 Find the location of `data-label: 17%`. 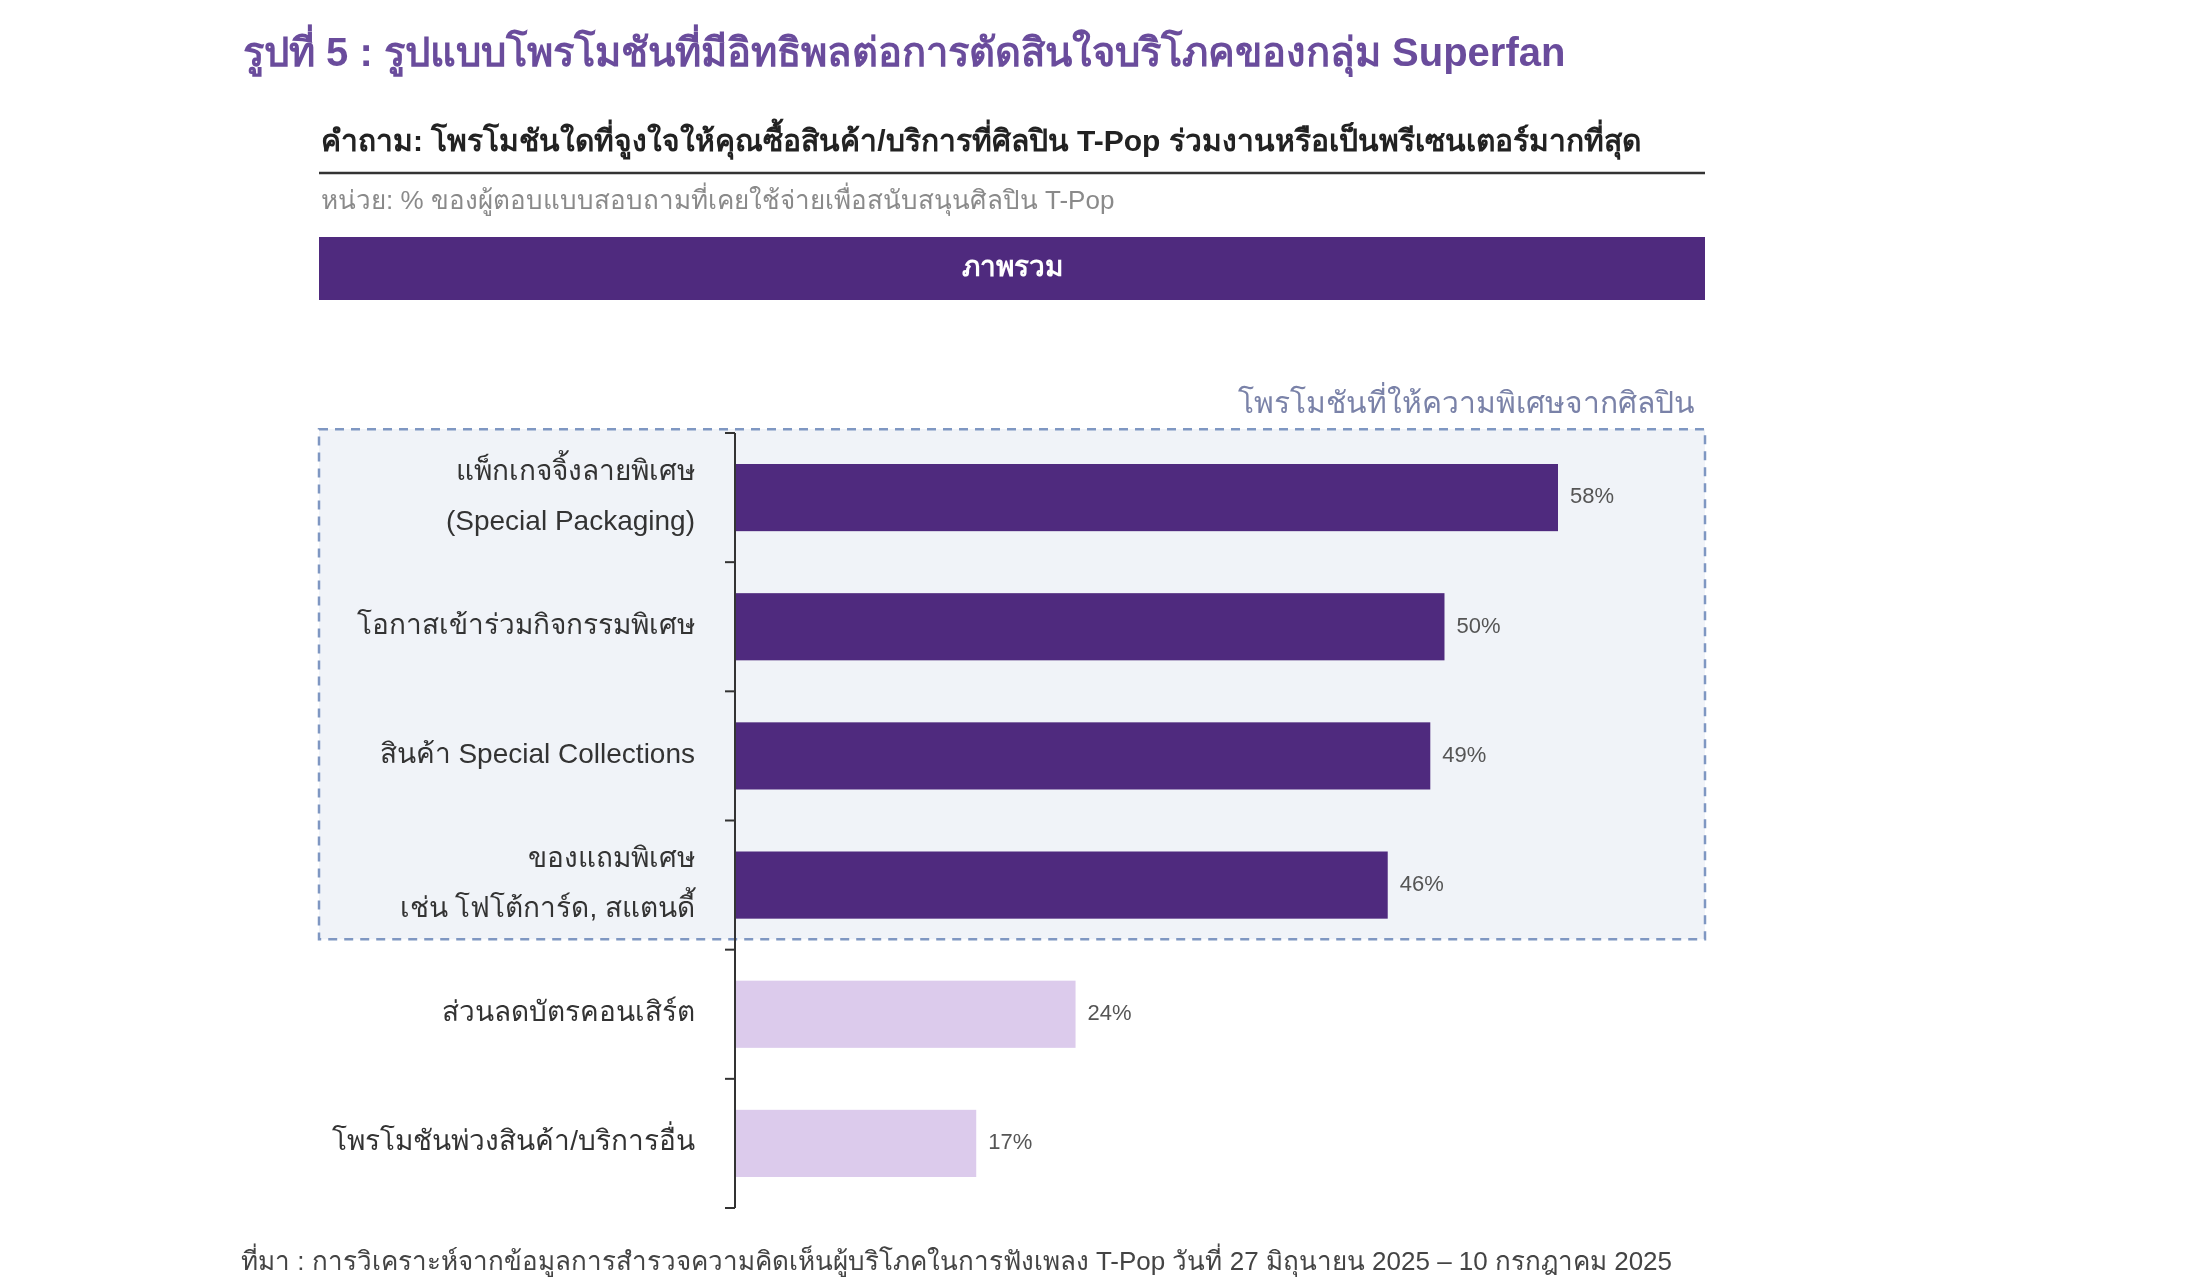

data-label: 17% is located at coordinates (1010, 1142).